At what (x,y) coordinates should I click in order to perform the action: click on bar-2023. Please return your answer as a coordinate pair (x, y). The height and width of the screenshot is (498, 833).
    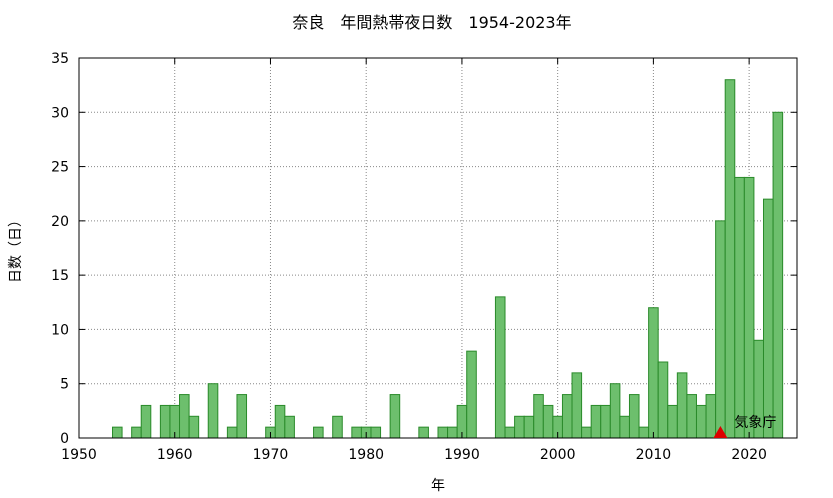
    Looking at the image, I should click on (778, 275).